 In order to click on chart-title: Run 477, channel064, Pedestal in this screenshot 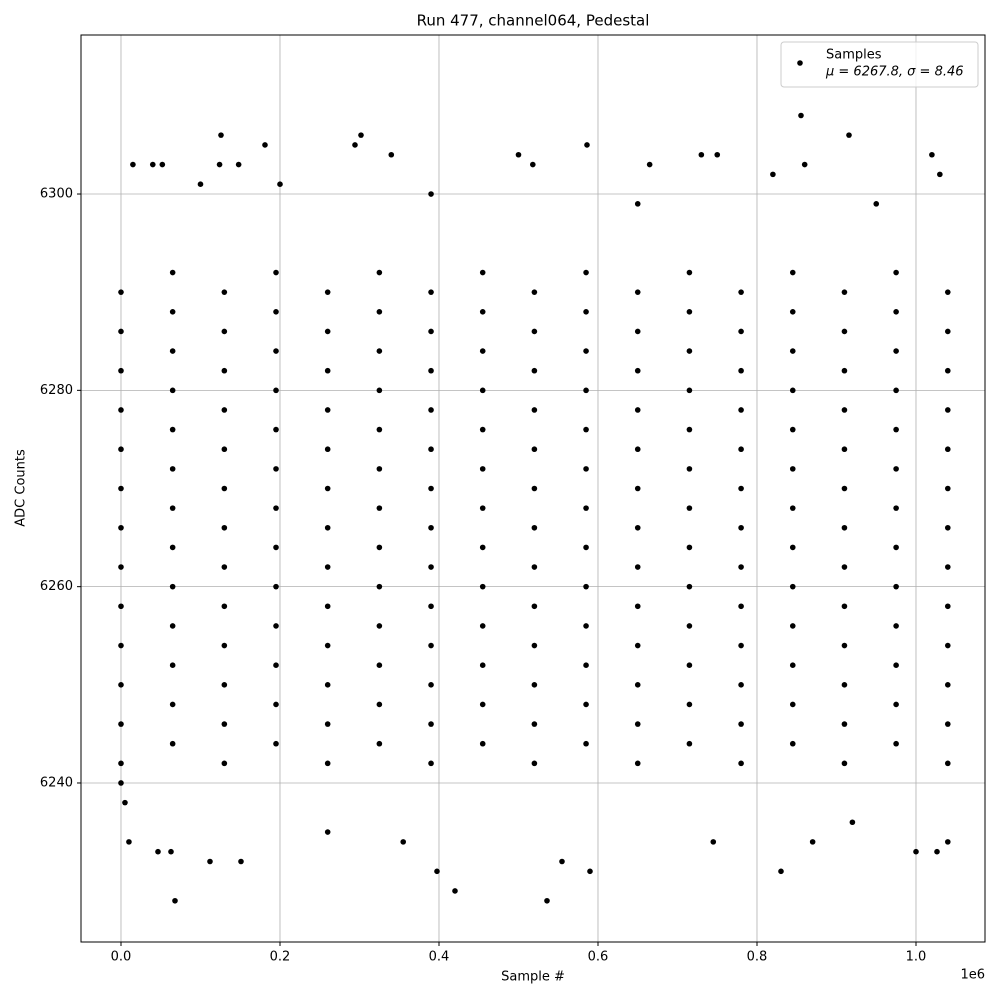, I will do `click(533, 21)`.